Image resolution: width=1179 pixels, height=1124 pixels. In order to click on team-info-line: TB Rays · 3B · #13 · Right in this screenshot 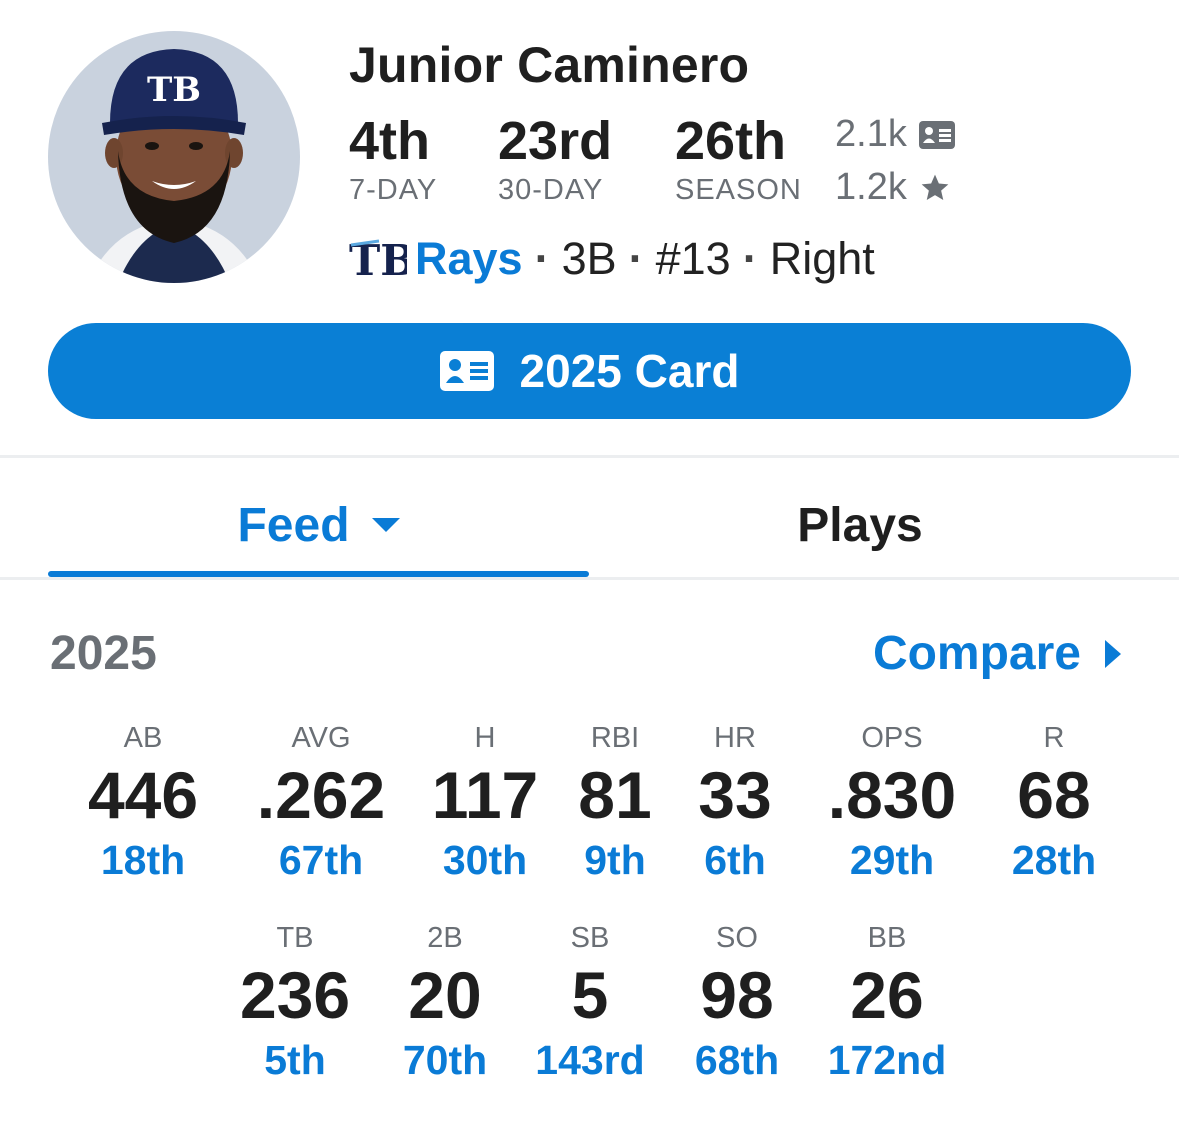, I will do `click(612, 259)`.